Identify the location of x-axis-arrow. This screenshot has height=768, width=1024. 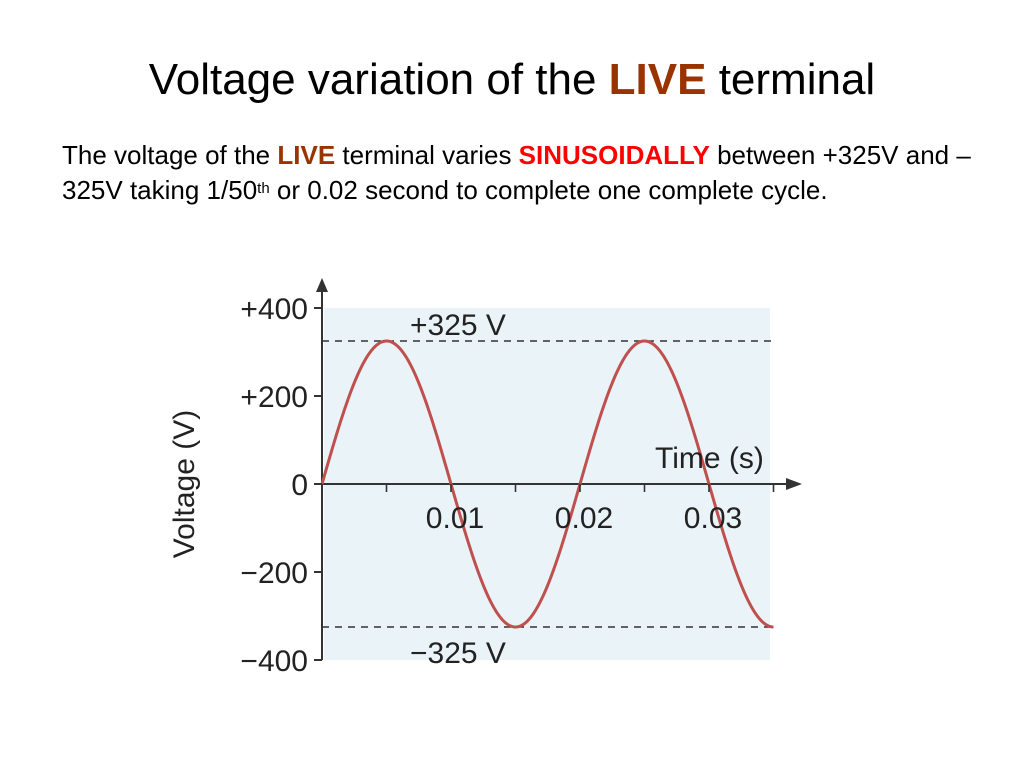
(794, 484).